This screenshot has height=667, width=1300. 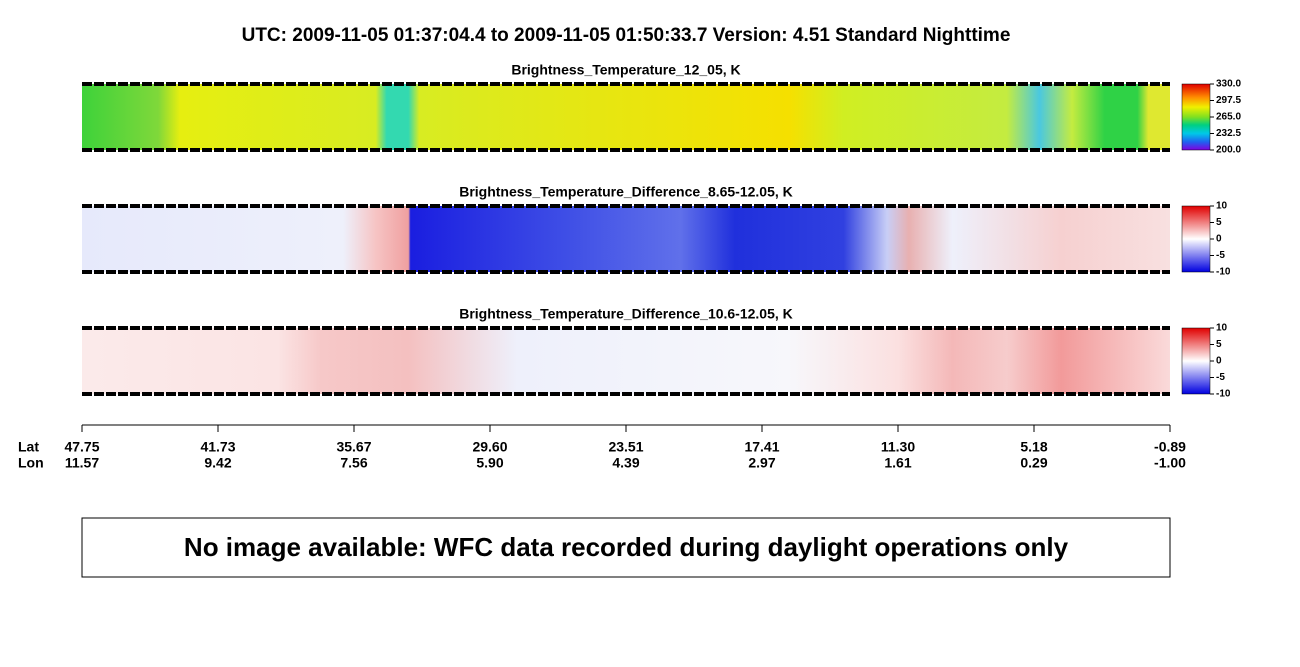 I want to click on lon-tick-label: 11.57, so click(x=82, y=463).